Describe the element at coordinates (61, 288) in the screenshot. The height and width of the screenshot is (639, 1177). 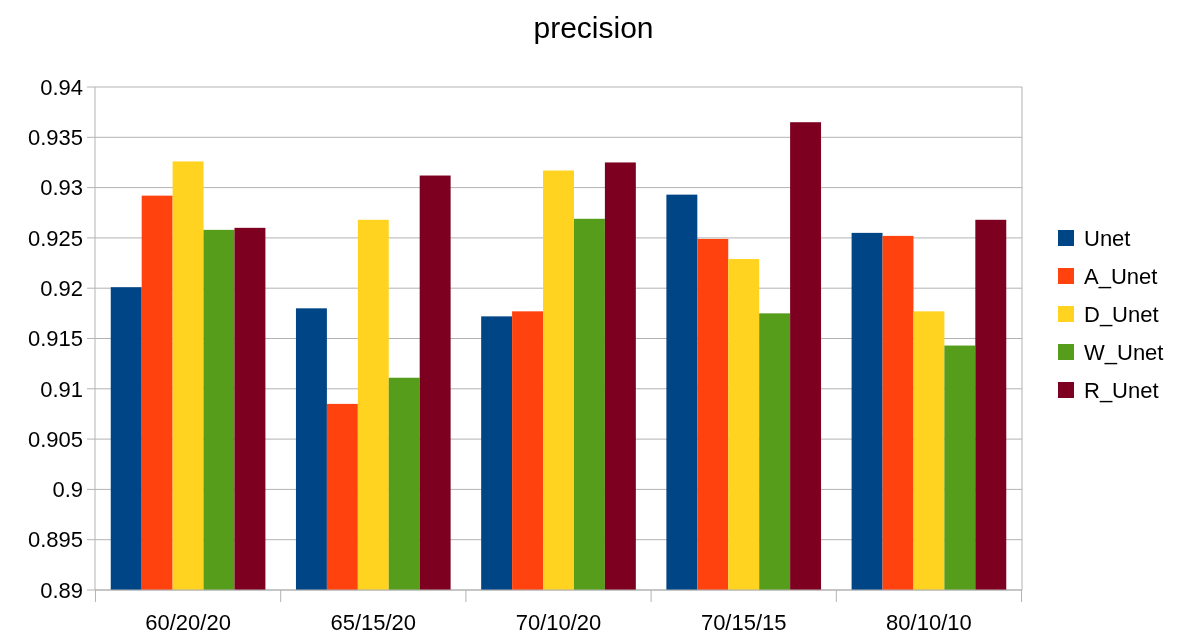
I see `y-tick-label: 0.92` at that location.